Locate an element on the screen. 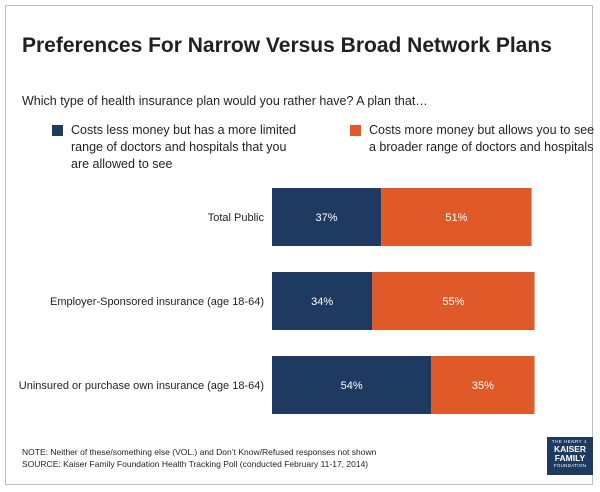 This screenshot has height=492, width=600. bar-label-employer-sponsored-insurance-age-18-64-series-2: 55% is located at coordinates (453, 302).